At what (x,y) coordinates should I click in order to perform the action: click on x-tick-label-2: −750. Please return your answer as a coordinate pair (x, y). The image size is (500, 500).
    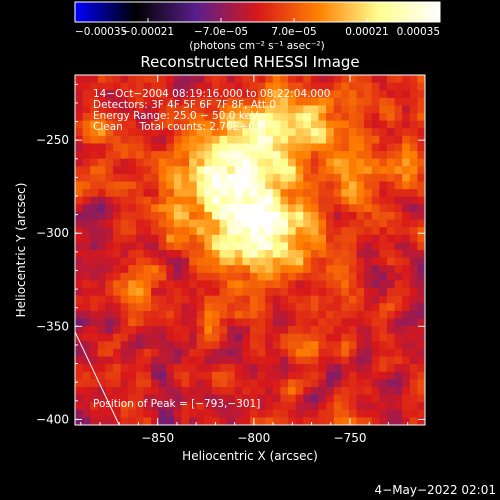
    Looking at the image, I should click on (350, 438).